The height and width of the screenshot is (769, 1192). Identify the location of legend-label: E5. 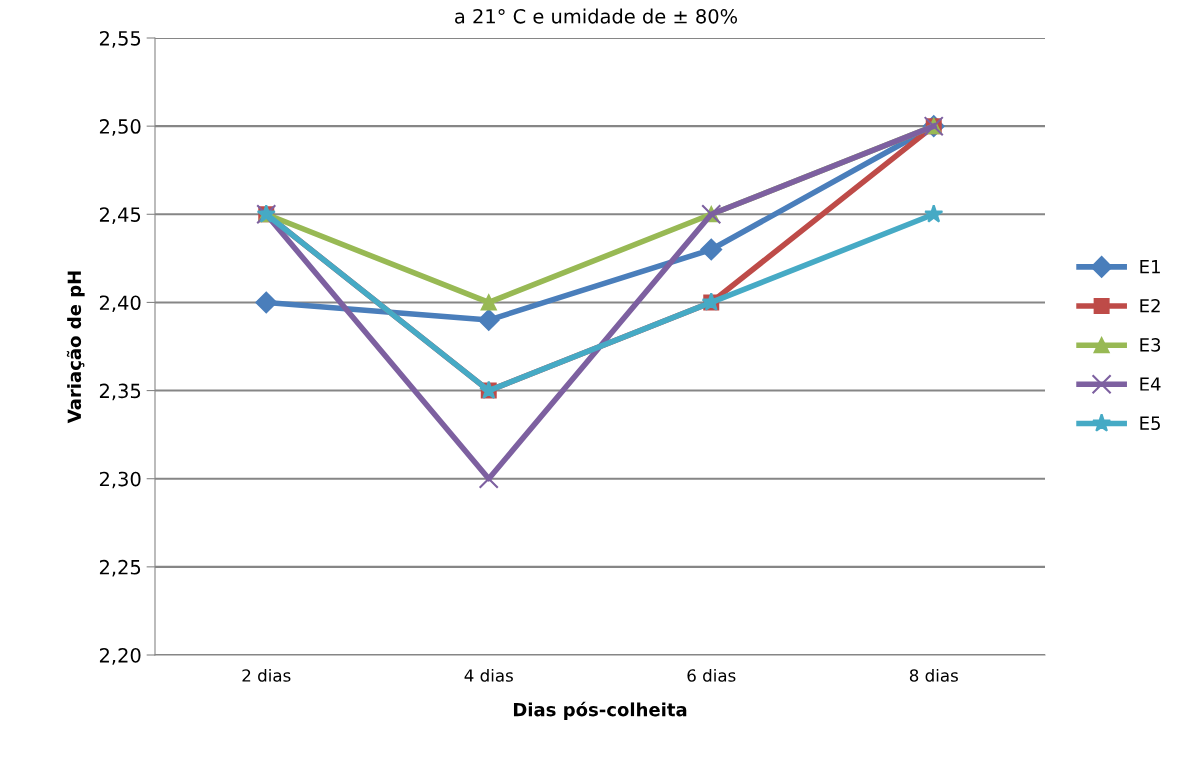
(1150, 423).